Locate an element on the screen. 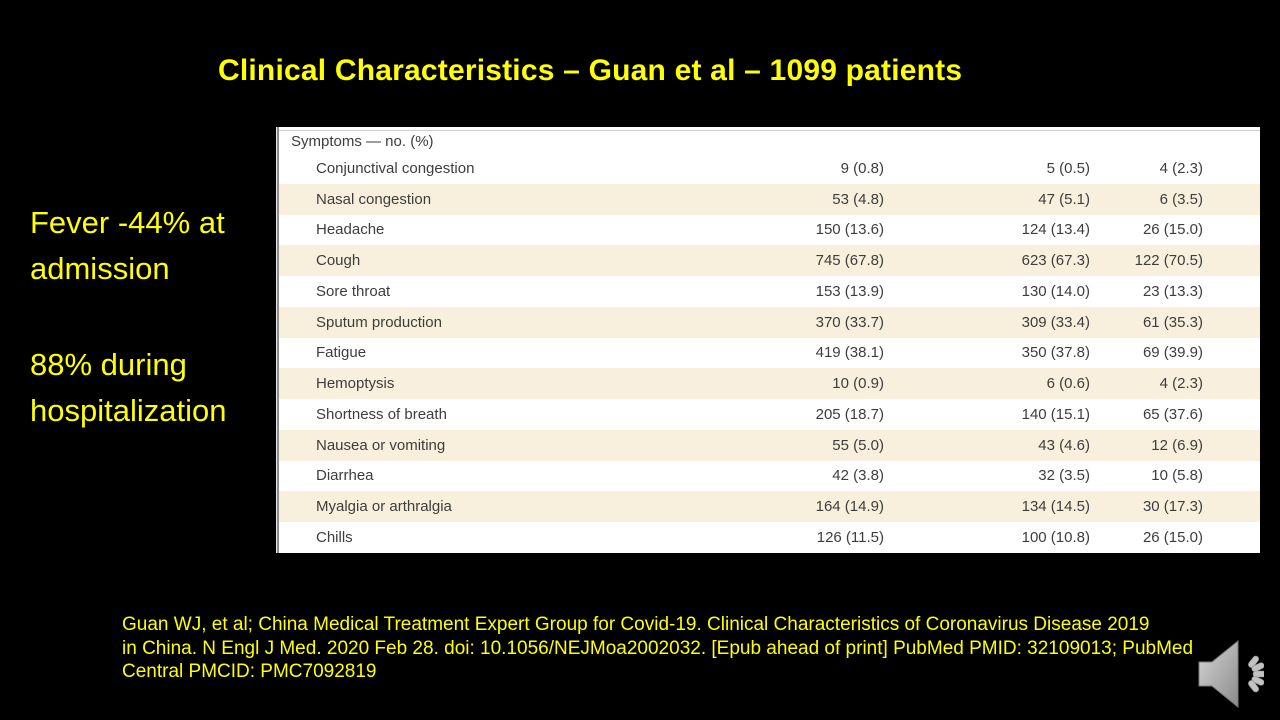 The image size is (1280, 720). value-col2: 140 (15.1) is located at coordinates (1055, 414).